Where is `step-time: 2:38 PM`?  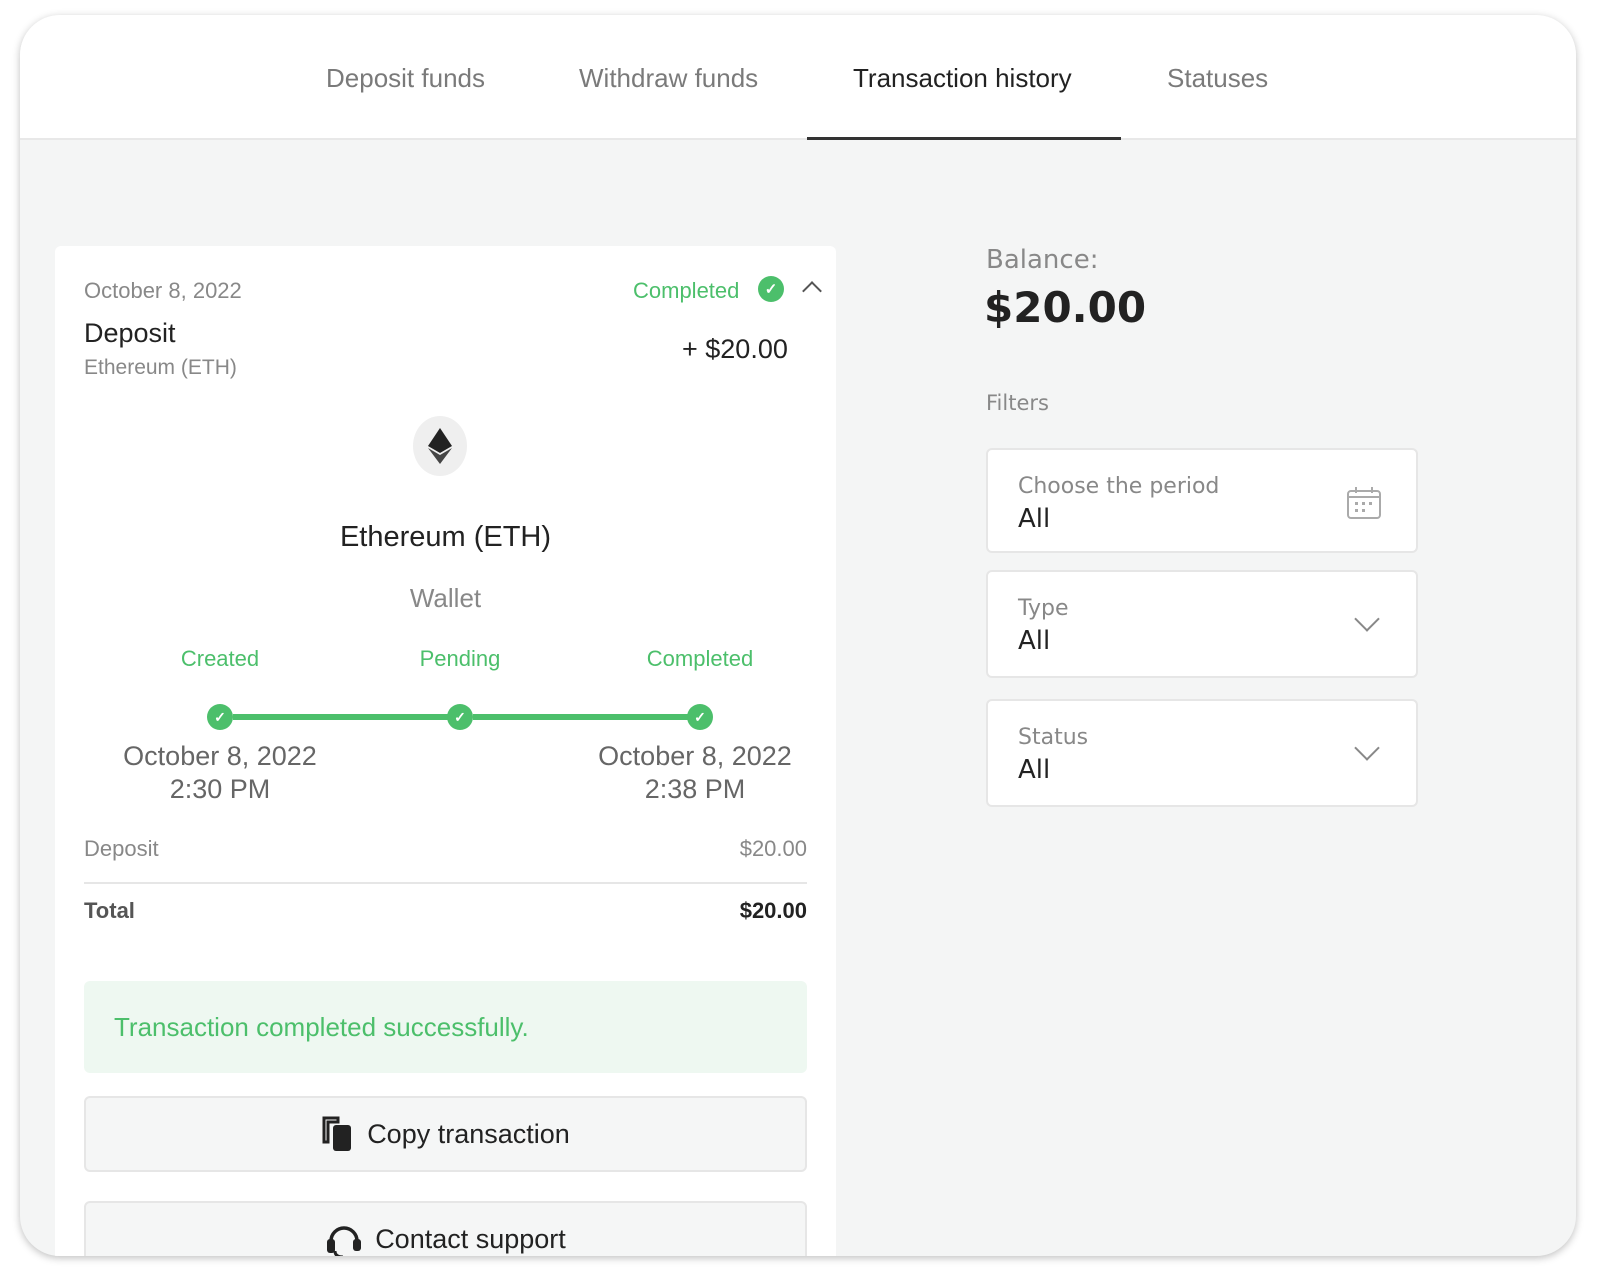 step-time: 2:38 PM is located at coordinates (695, 789).